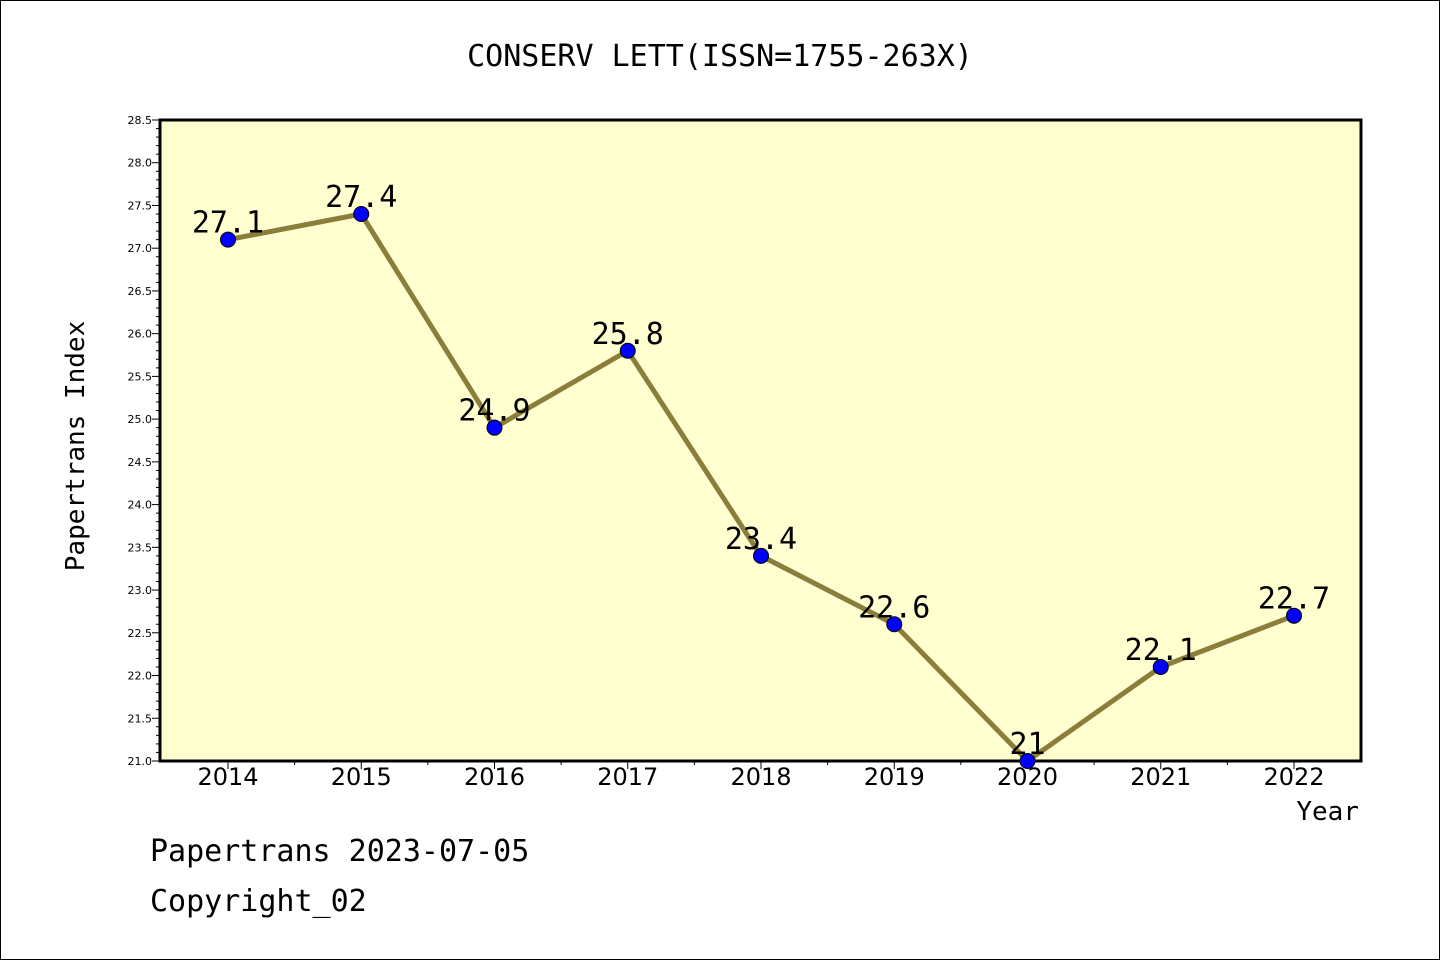  Describe the element at coordinates (894, 777) in the screenshot. I see `x-tick-label: 2019` at that location.